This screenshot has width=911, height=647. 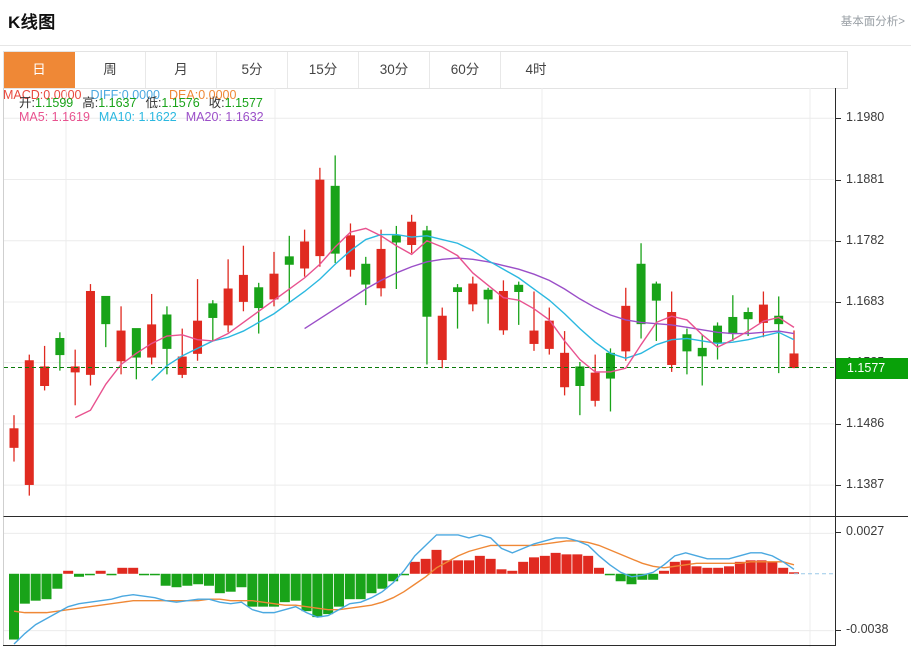 What do you see at coordinates (394, 70) in the screenshot?
I see `tab-5: 30分` at bounding box center [394, 70].